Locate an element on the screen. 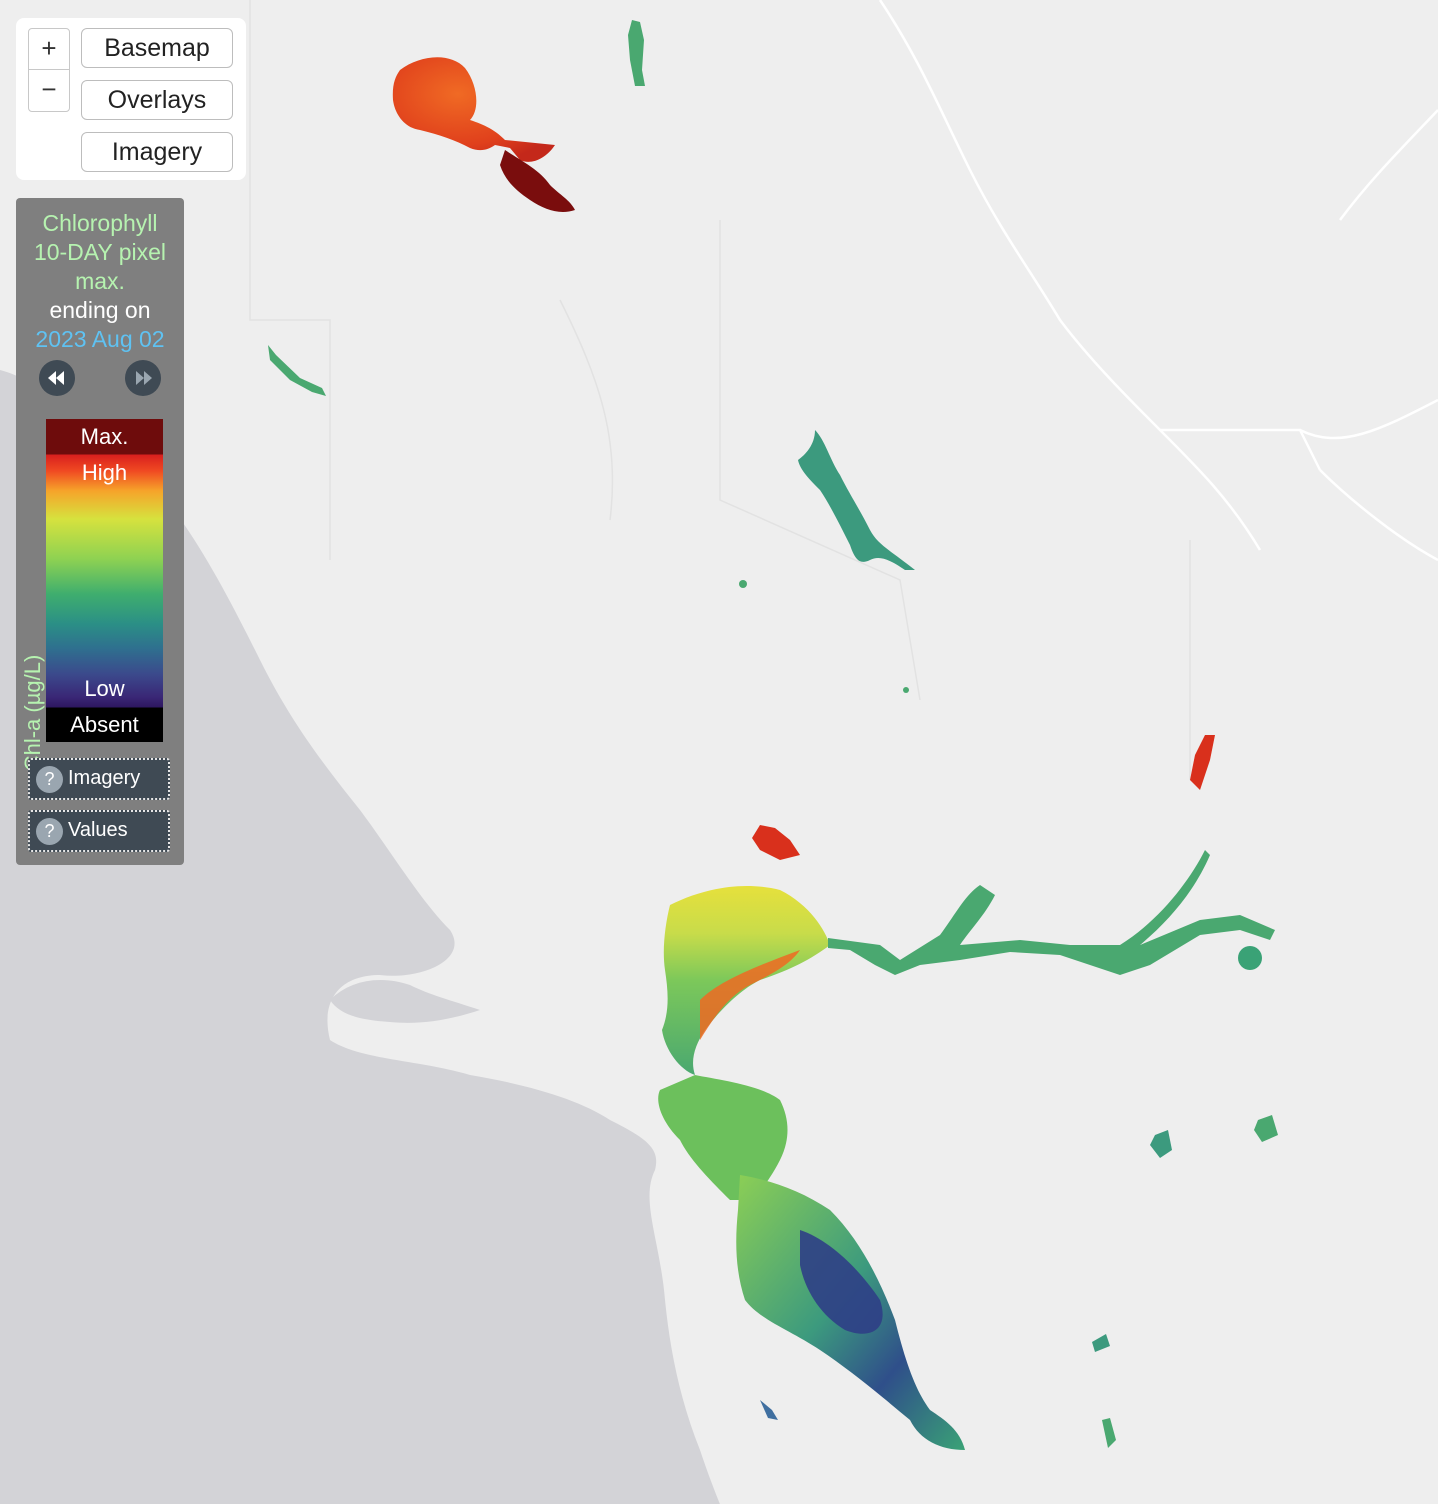 The image size is (1438, 1504). previous-date-button is located at coordinates (57, 378).